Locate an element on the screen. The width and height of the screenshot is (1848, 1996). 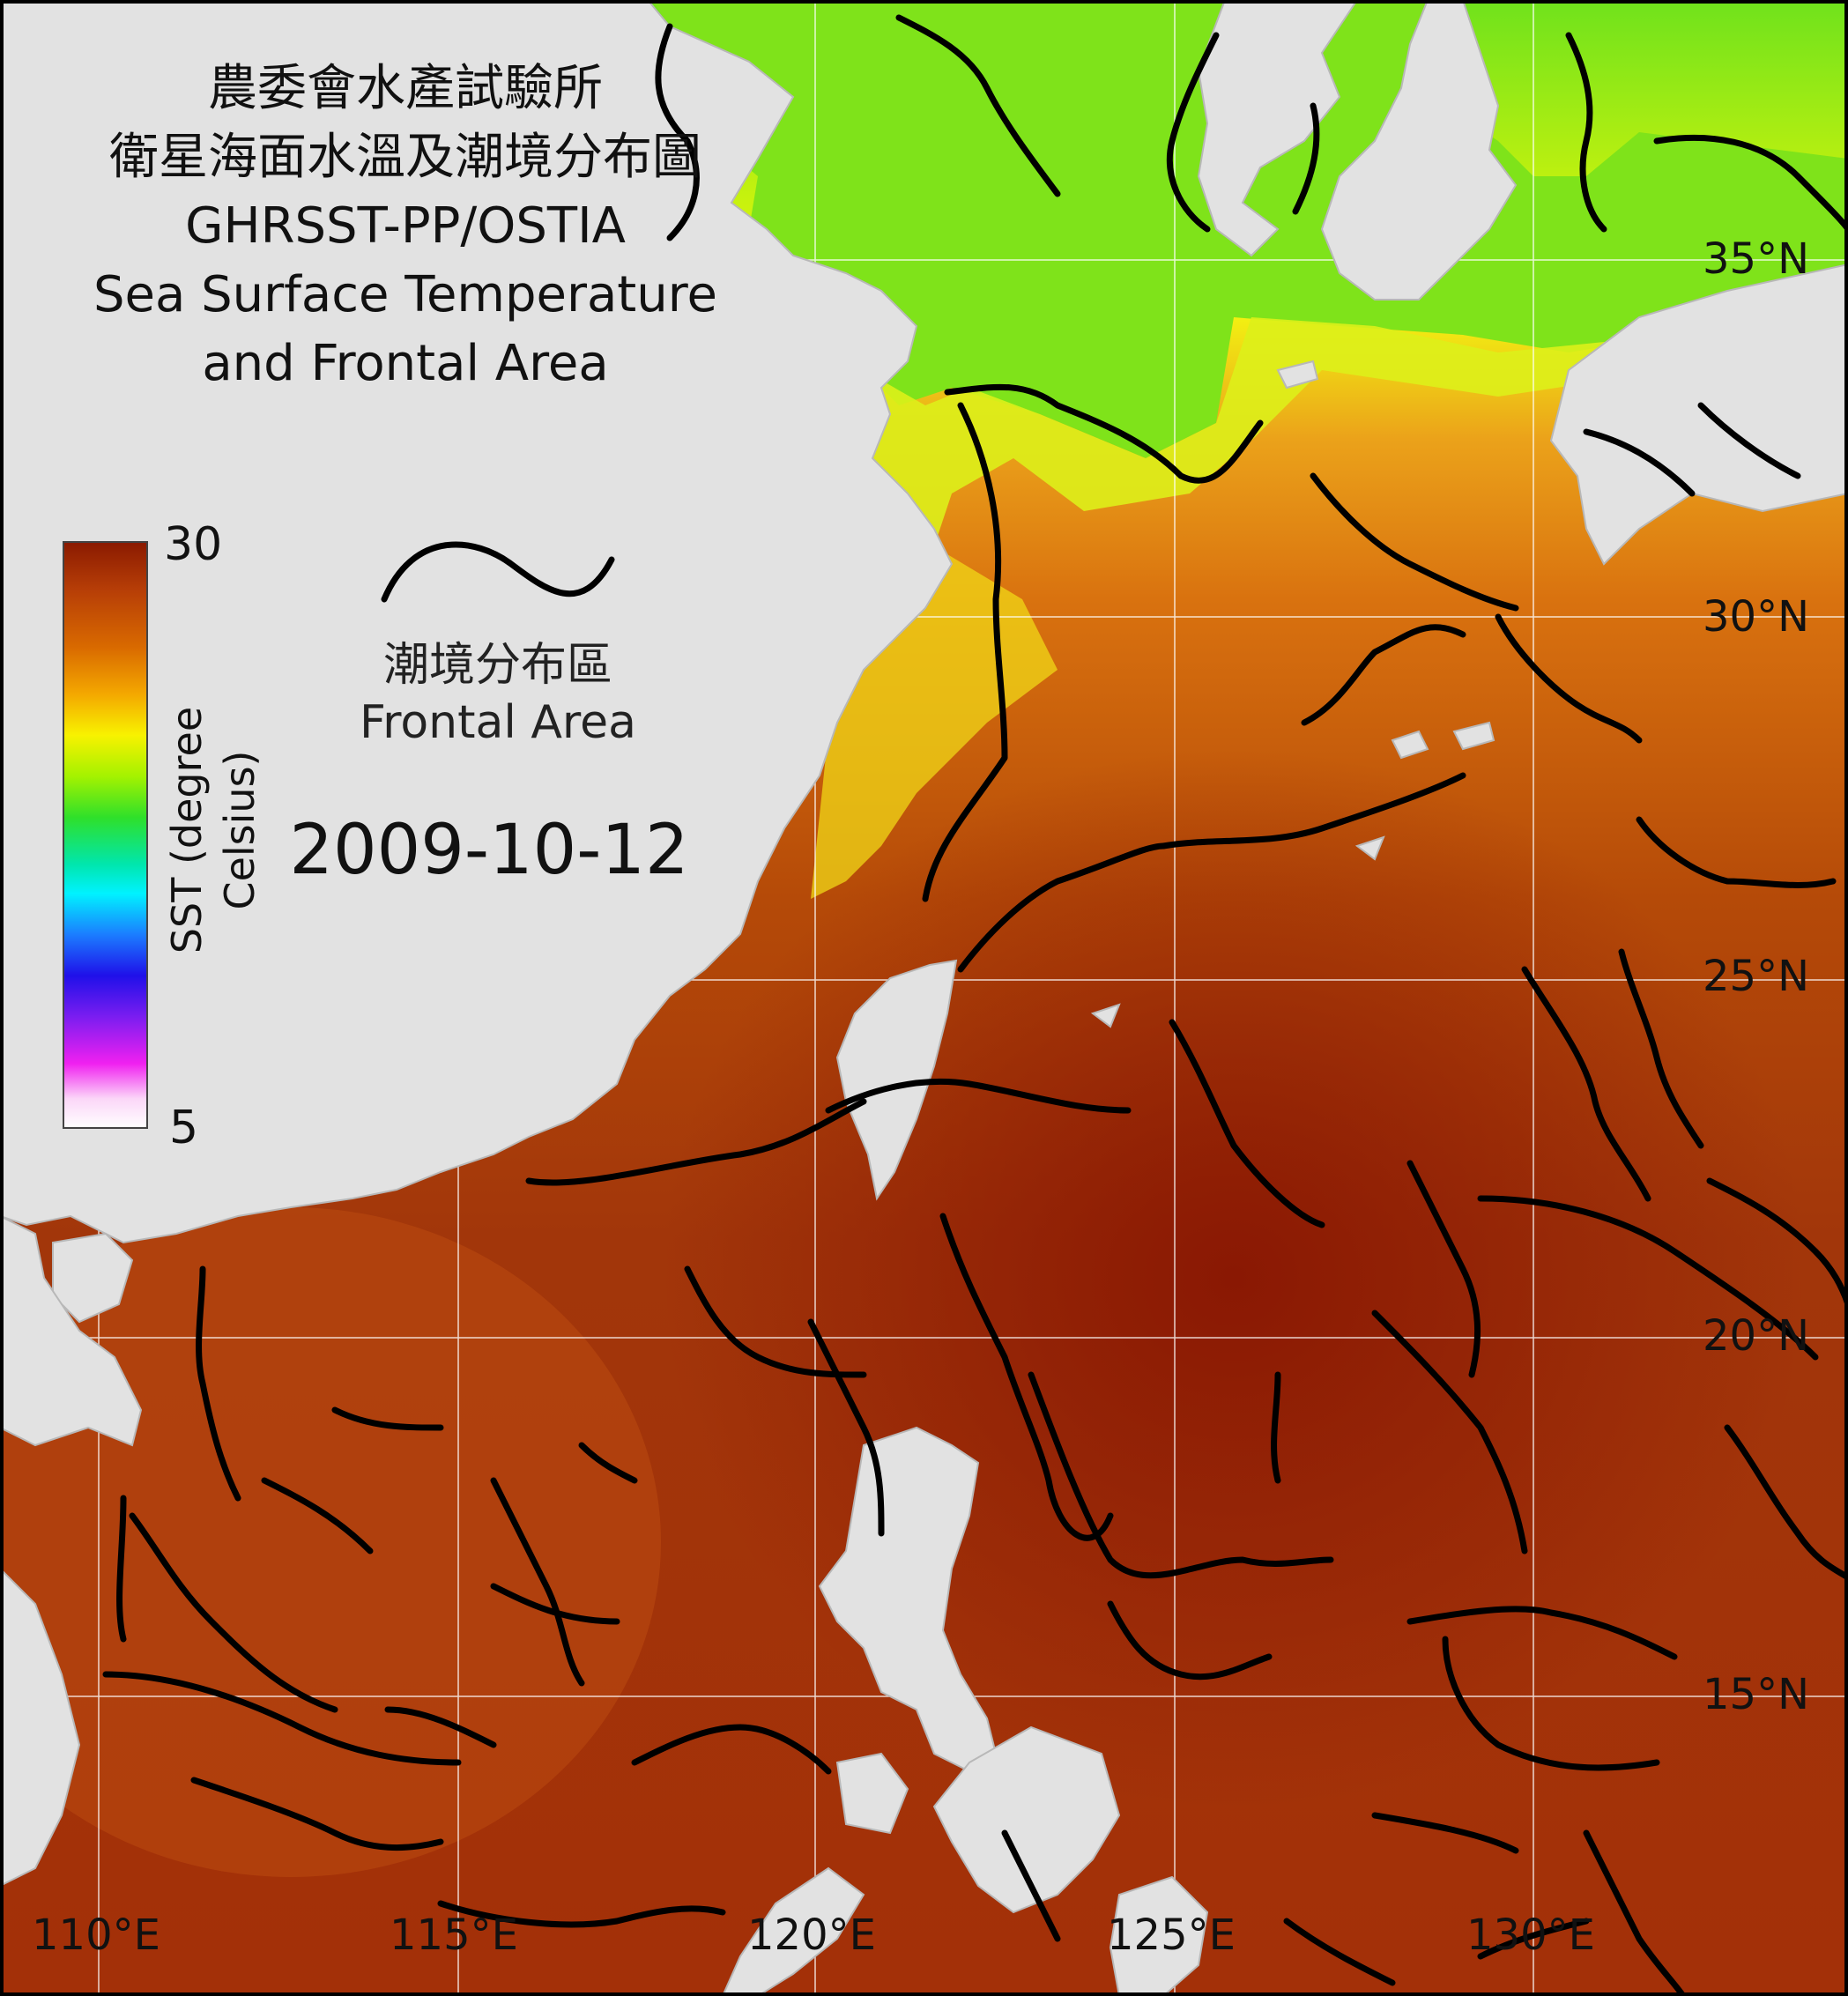
scs-warm-area is located at coordinates (330, 1542).